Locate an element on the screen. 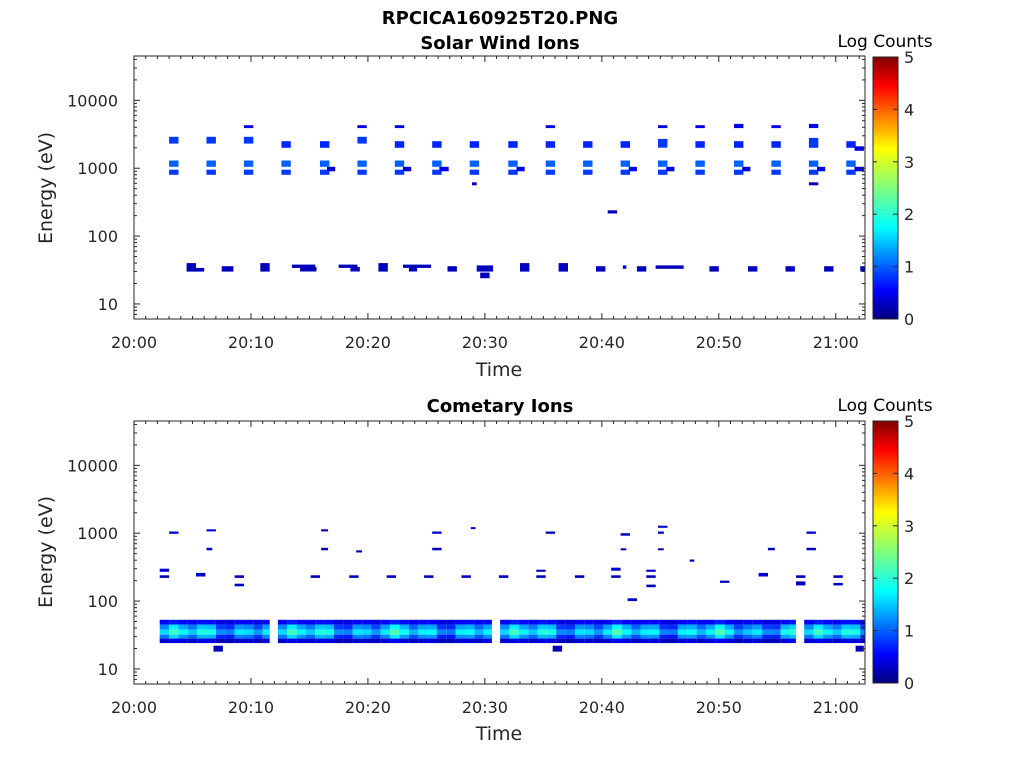  x-tick-label: 20:00 is located at coordinates (134, 342).